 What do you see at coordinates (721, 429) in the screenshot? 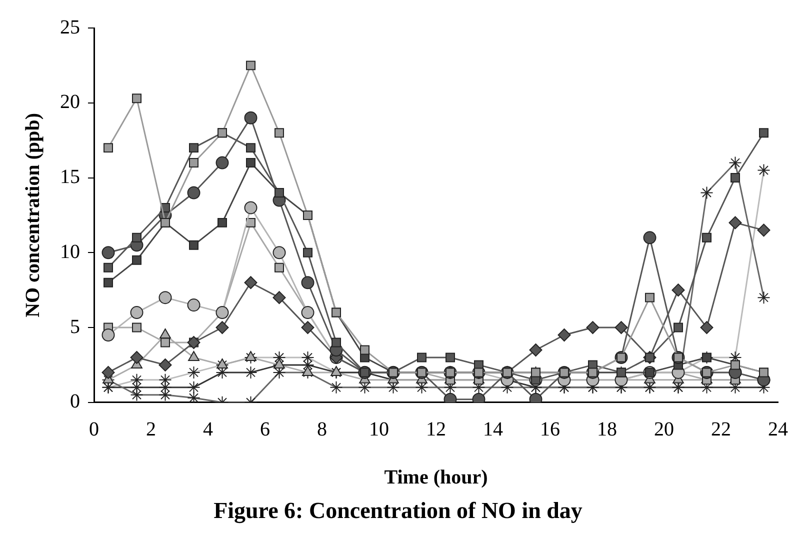
I see `x-tick-label: 22` at bounding box center [721, 429].